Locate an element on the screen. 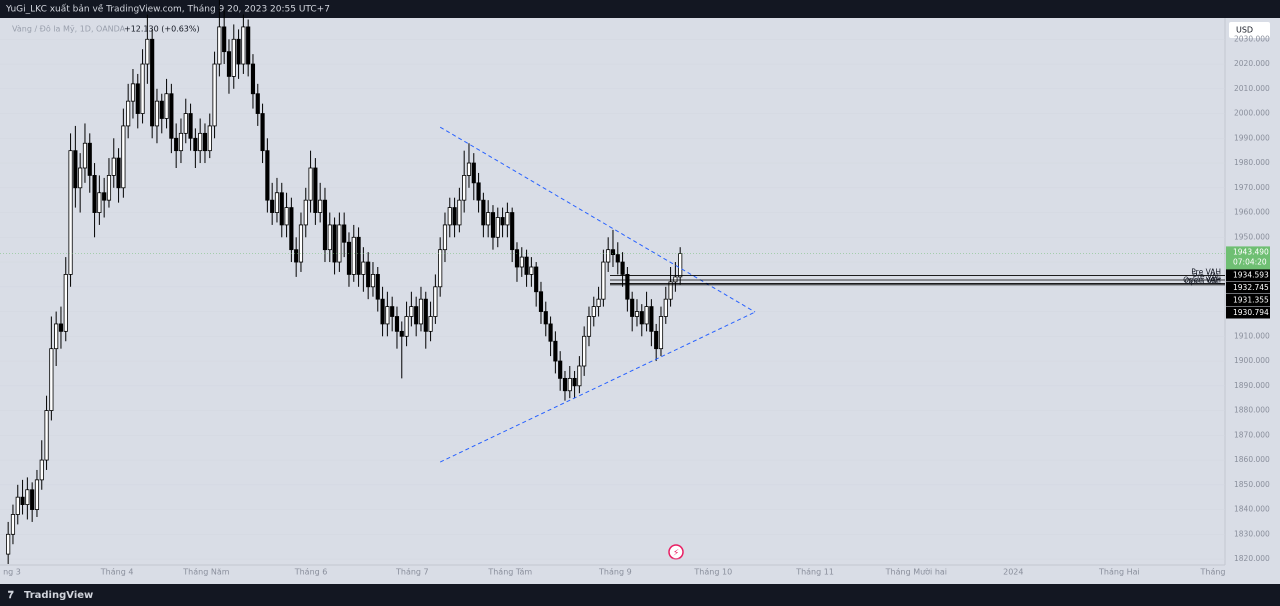 The width and height of the screenshot is (1280, 606). y-tick-label: 1900.000 is located at coordinates (1252, 360).